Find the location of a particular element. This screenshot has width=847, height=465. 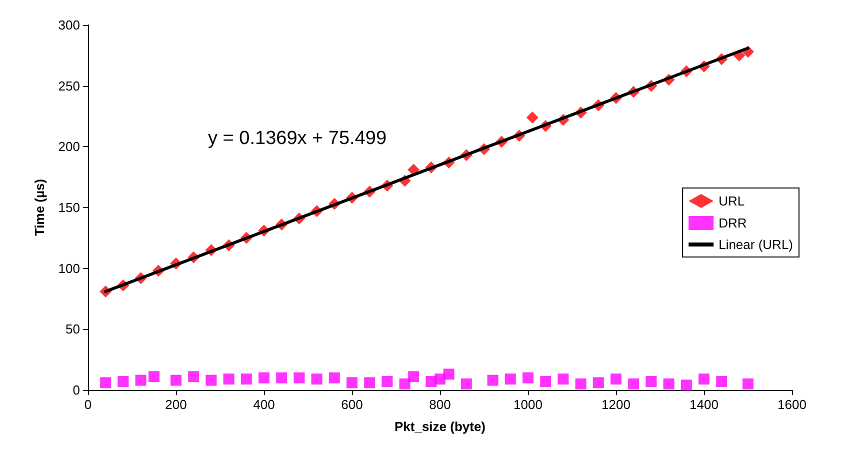

x-tick-label: 1400 is located at coordinates (704, 404).